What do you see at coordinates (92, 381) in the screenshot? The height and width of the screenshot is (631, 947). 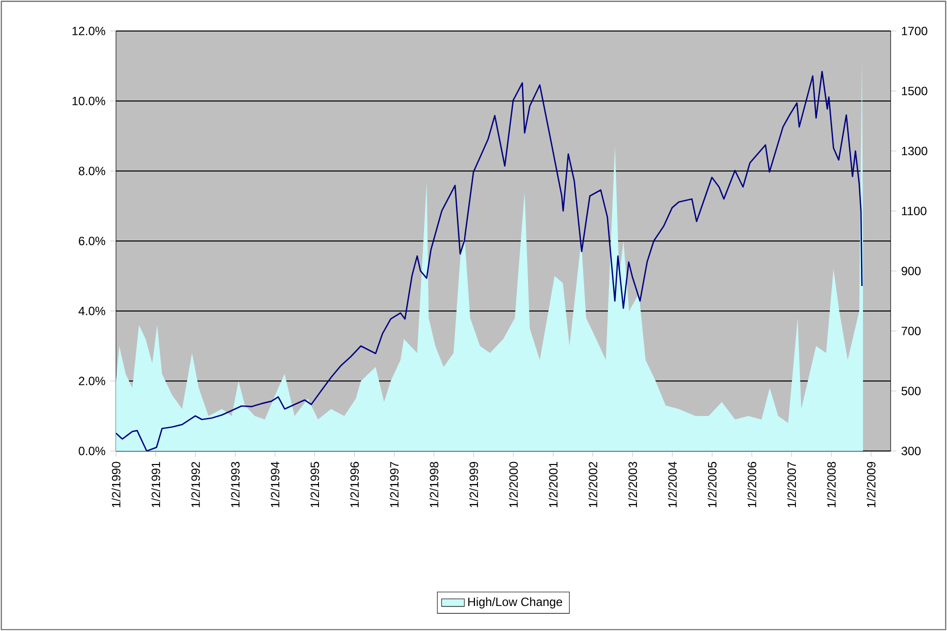 I see `y-tick-label: 2.0%` at bounding box center [92, 381].